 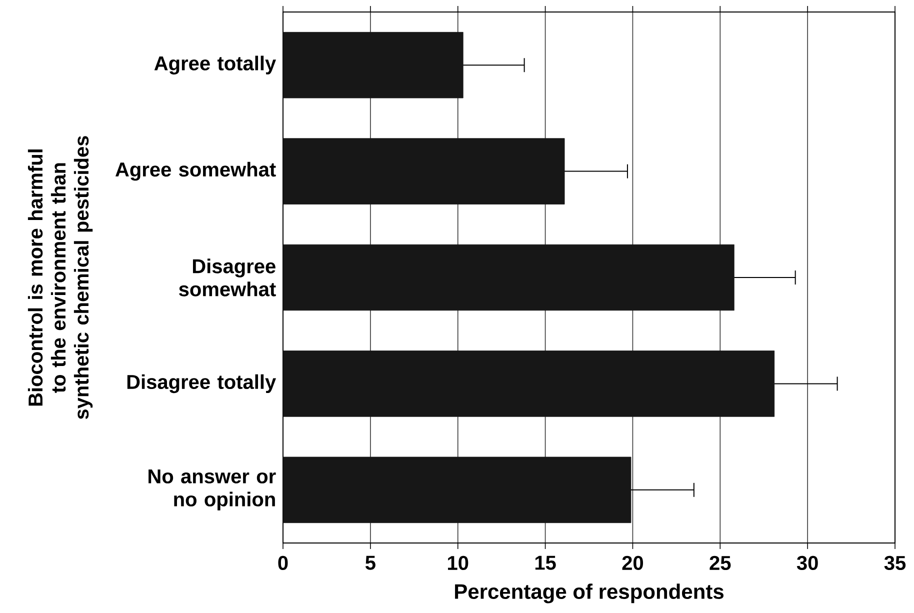 What do you see at coordinates (195, 171) in the screenshot?
I see `y-tick-label: Agree somewhat` at bounding box center [195, 171].